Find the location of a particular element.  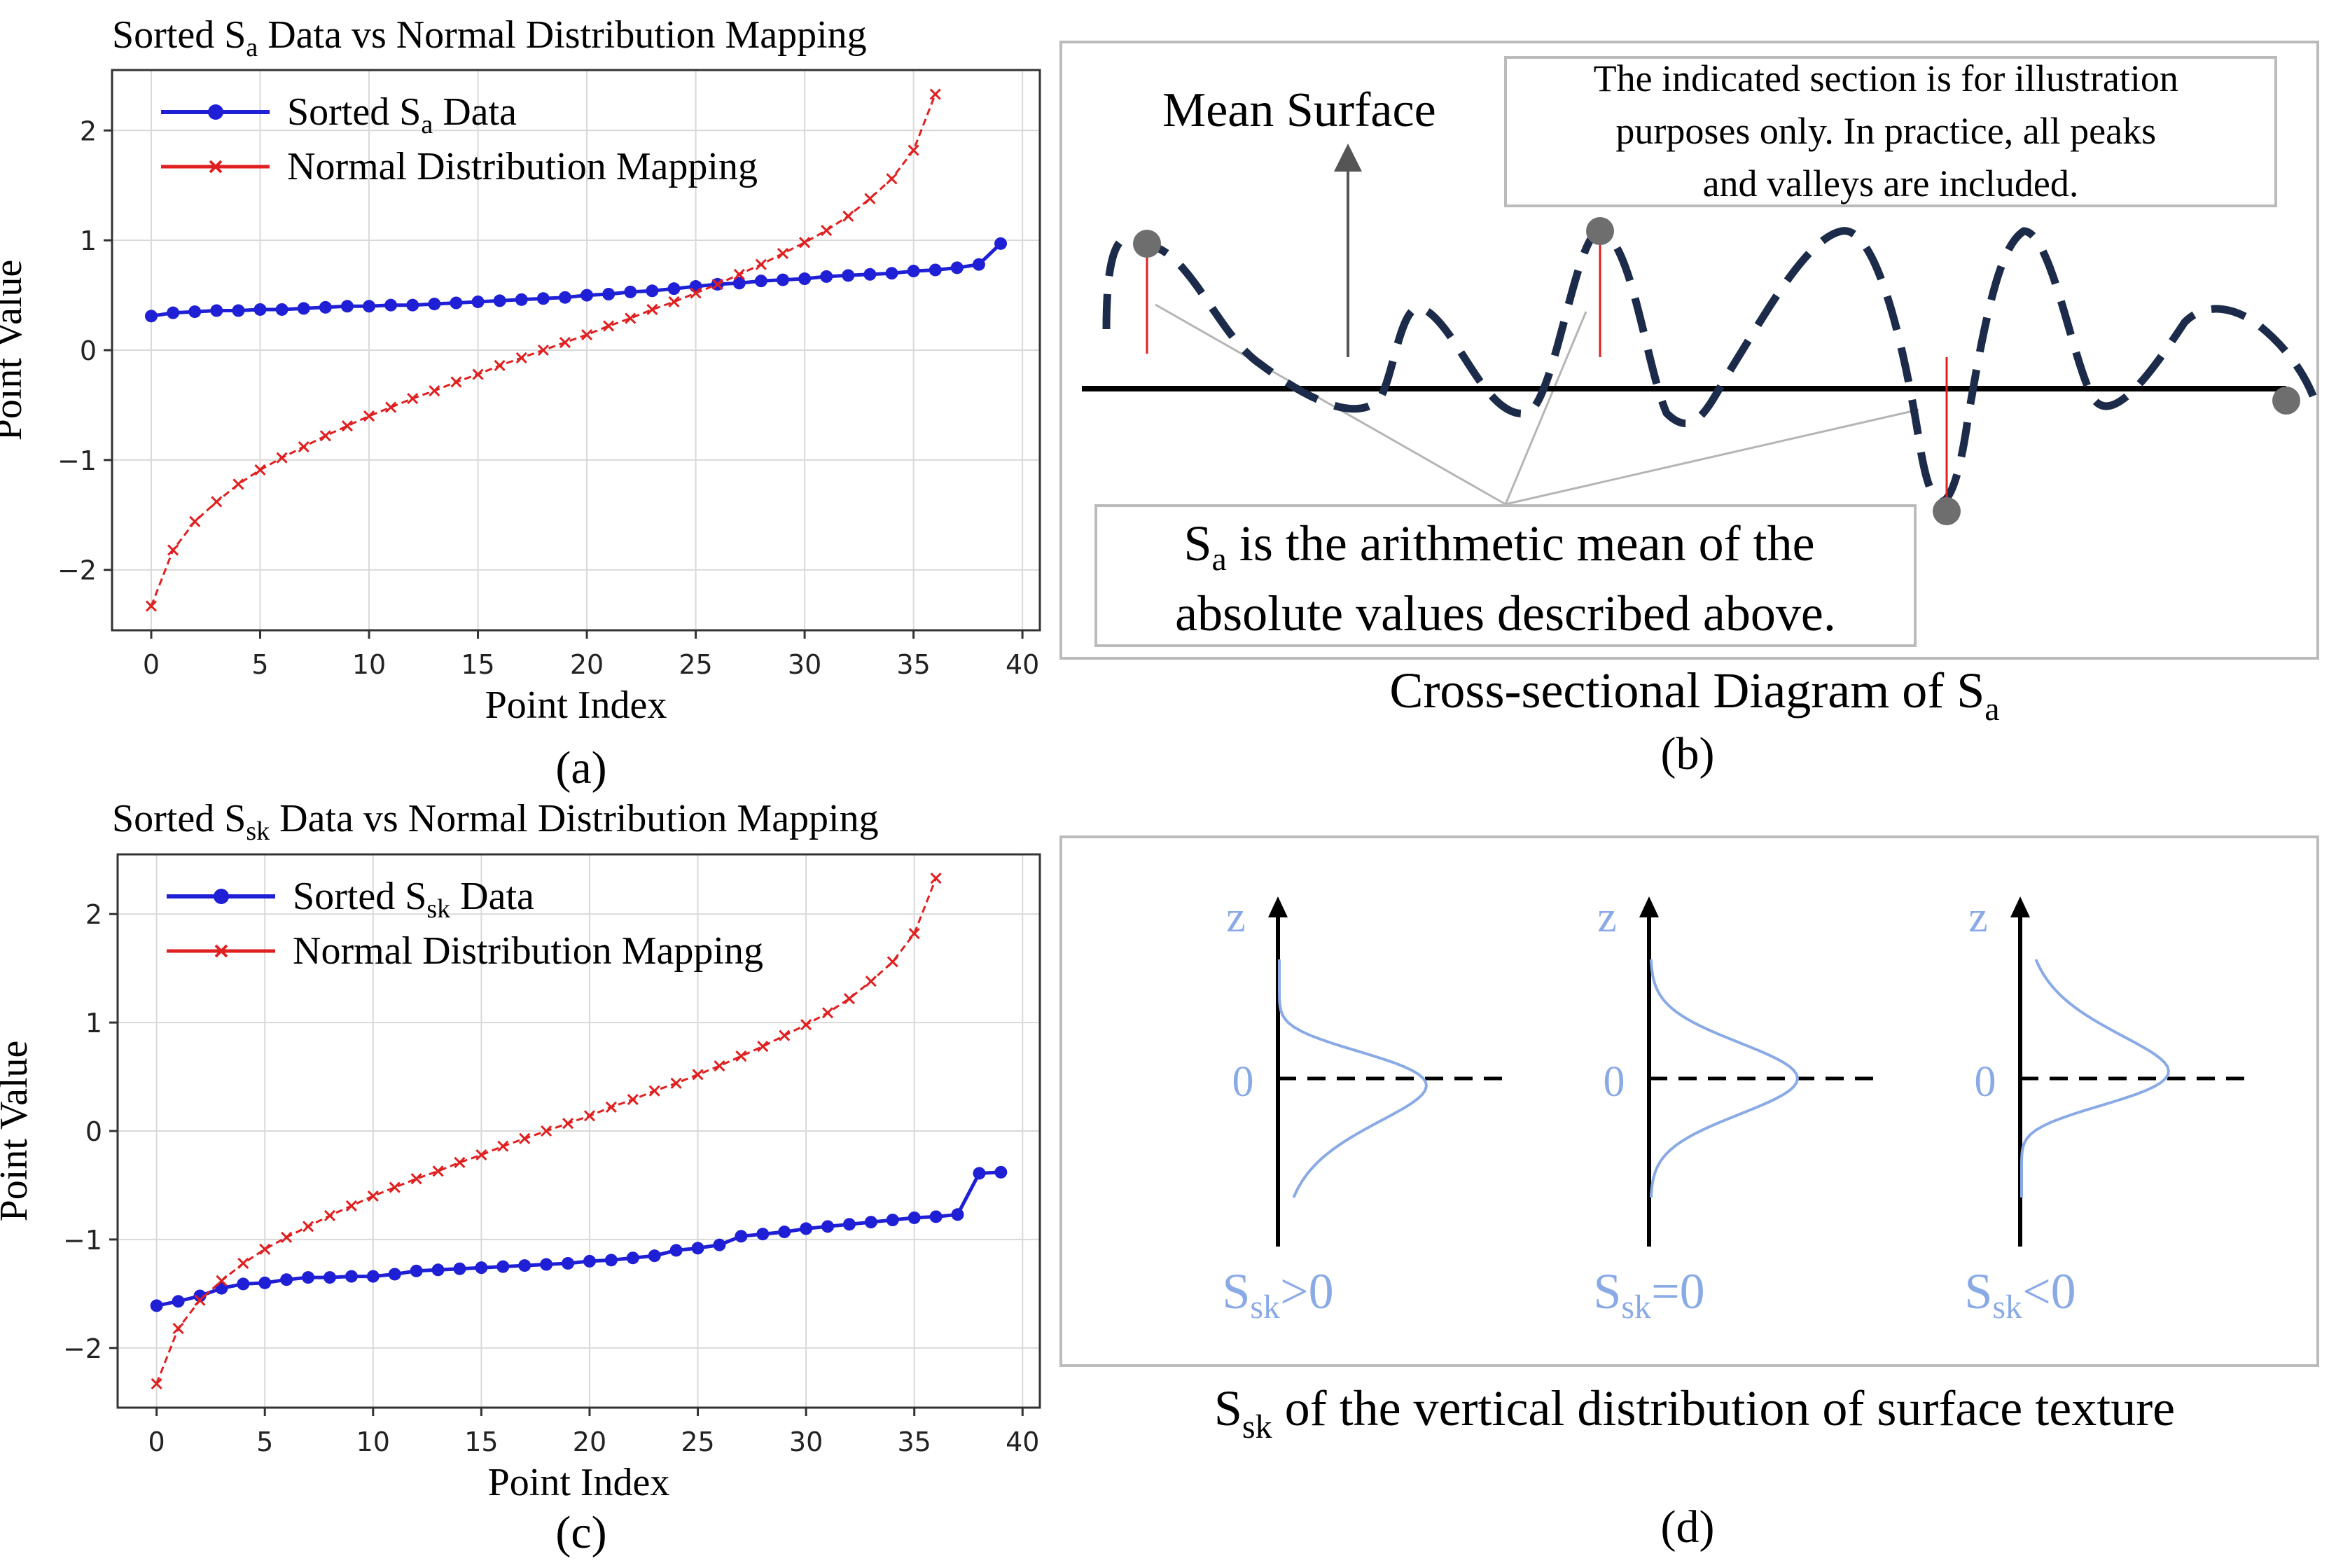

x-tick-label: 5 is located at coordinates (259, 664).